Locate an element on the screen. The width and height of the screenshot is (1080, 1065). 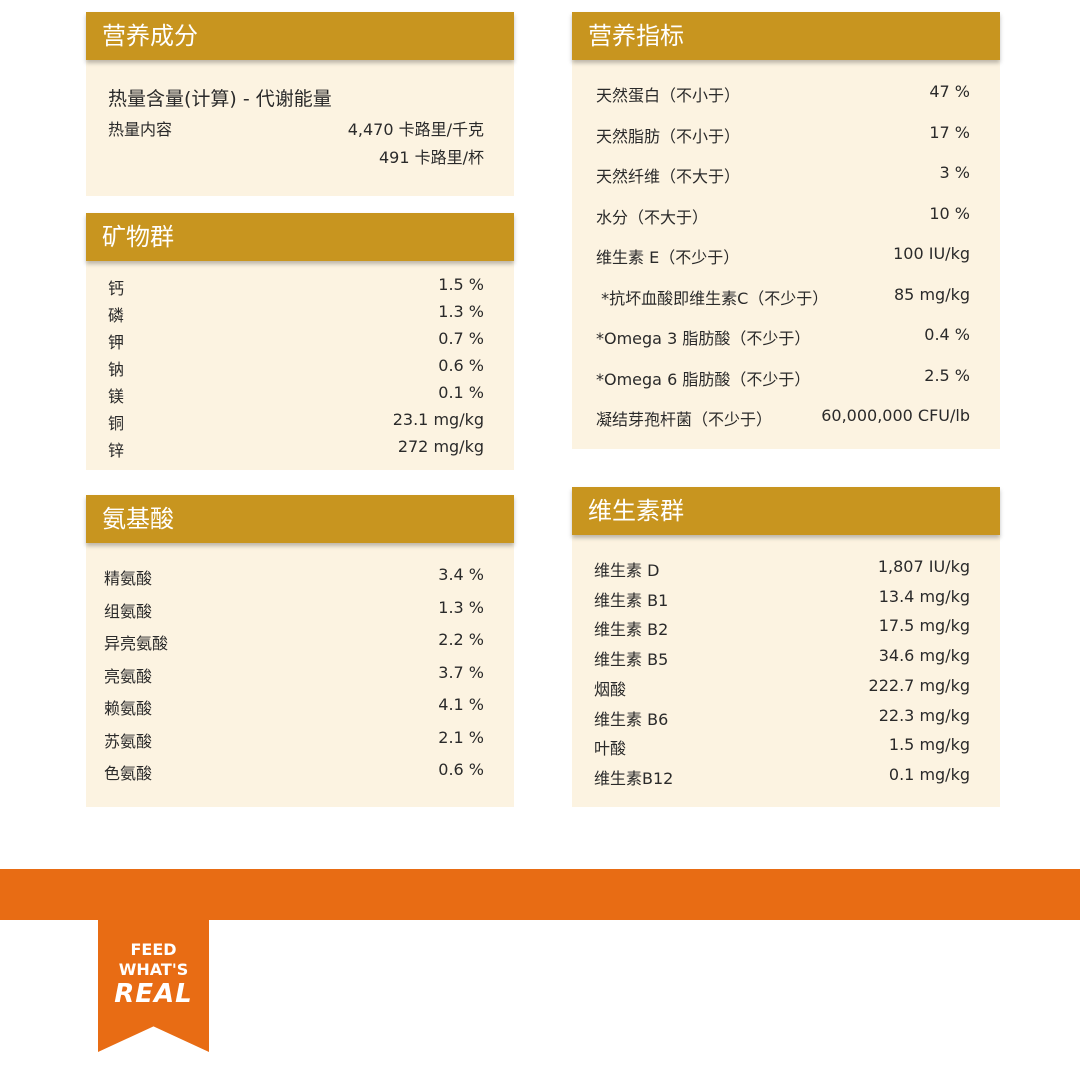
amino-row: 精氨酸 3.4 % is located at coordinates (294, 577).